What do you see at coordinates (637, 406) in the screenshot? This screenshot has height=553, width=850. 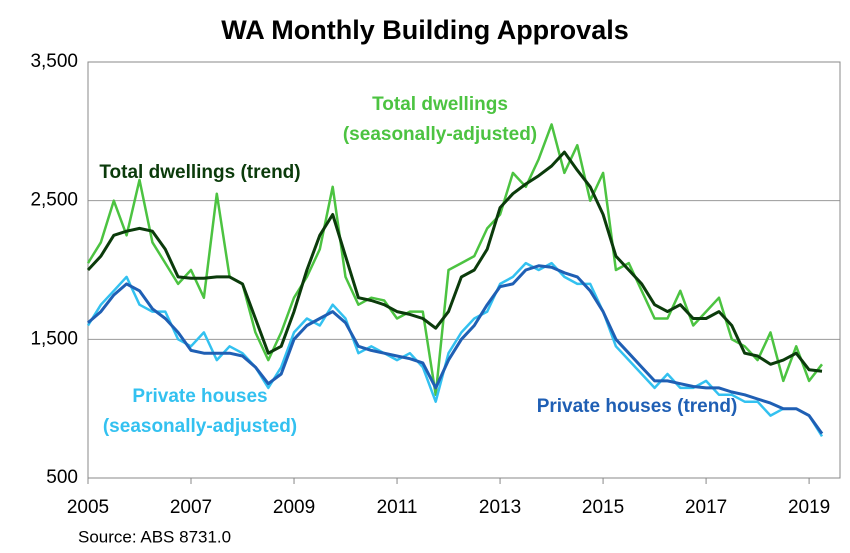 I see `series-label: Private houses (trend)` at bounding box center [637, 406].